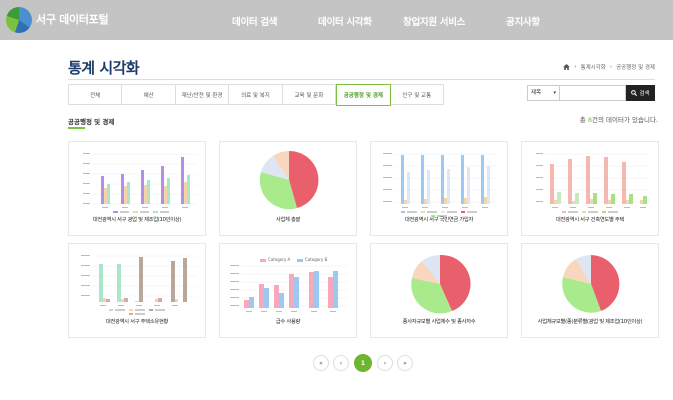 This screenshot has height=400, width=673. I want to click on section-title: 공공행정 및 경제, so click(91, 122).